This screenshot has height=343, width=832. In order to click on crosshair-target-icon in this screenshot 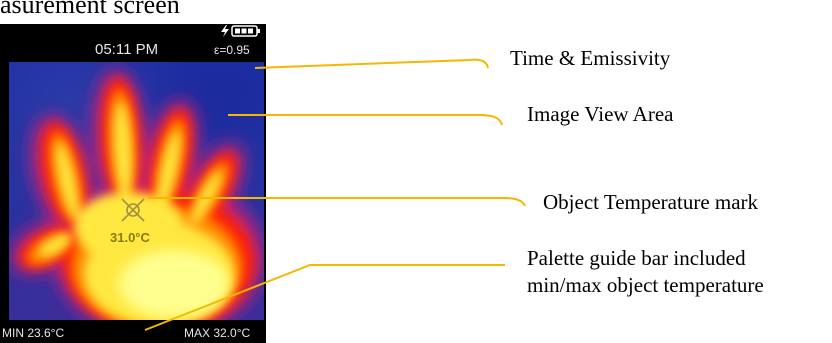, I will do `click(133, 210)`.